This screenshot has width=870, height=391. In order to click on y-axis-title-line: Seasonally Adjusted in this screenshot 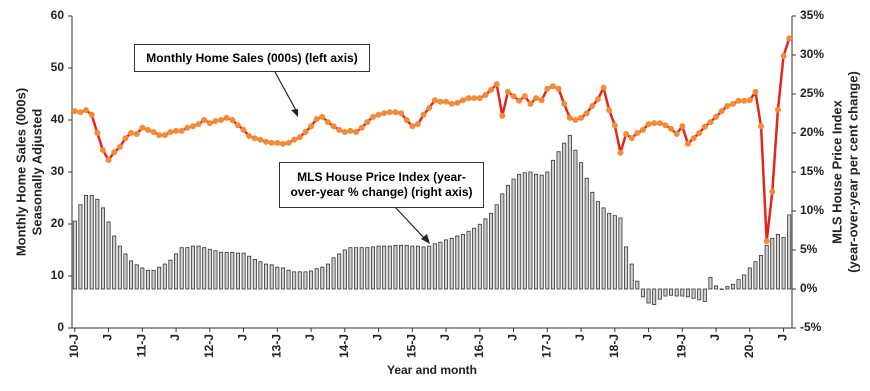, I will do `click(36, 172)`.